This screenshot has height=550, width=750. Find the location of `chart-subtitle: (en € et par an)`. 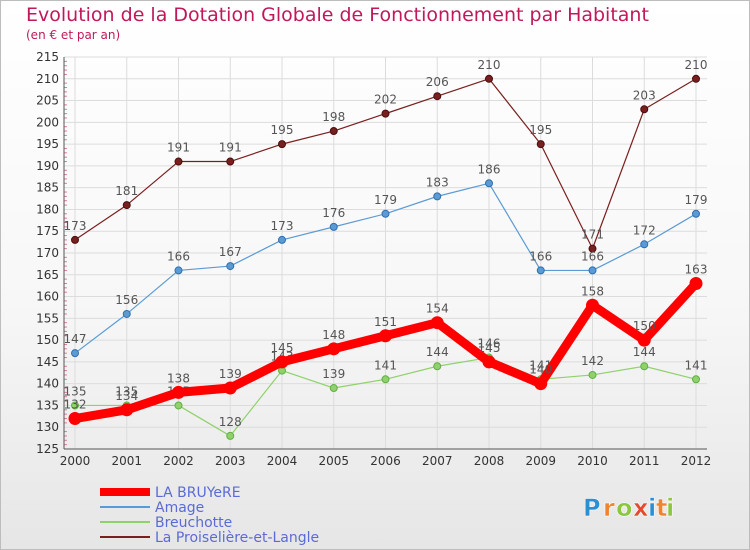

chart-subtitle: (en € et par an) is located at coordinates (73, 35).